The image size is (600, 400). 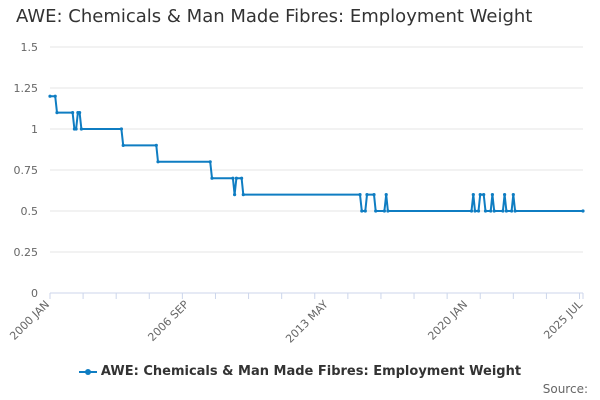 What do you see at coordinates (565, 389) in the screenshot?
I see `source-label: Source:` at bounding box center [565, 389].